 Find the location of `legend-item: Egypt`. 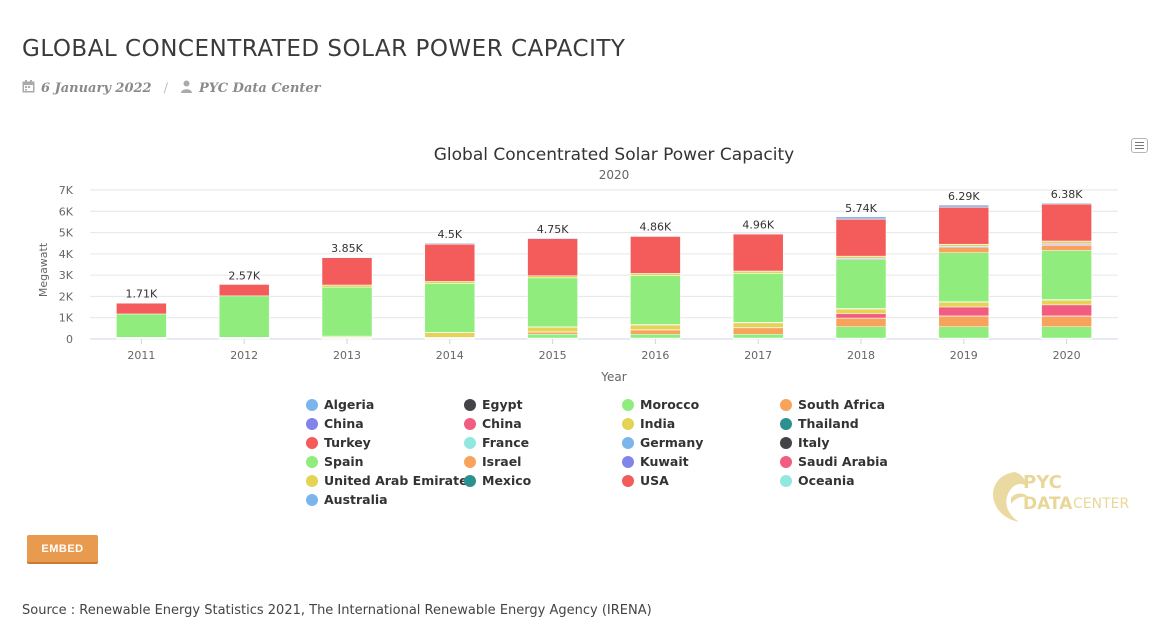

legend-item: Egypt is located at coordinates (493, 404).